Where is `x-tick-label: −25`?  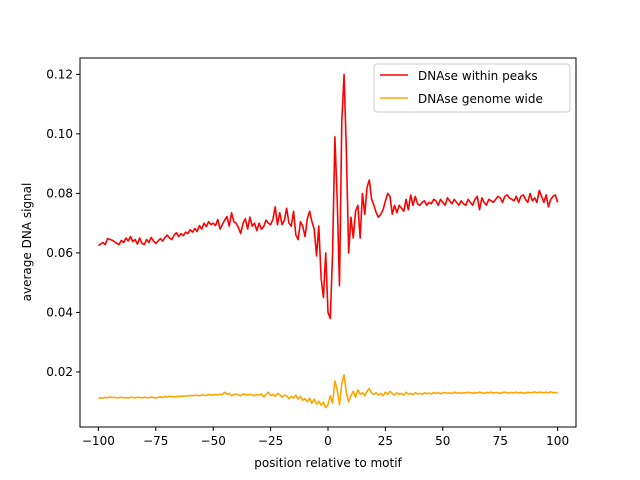 x-tick-label: −25 is located at coordinates (270, 441).